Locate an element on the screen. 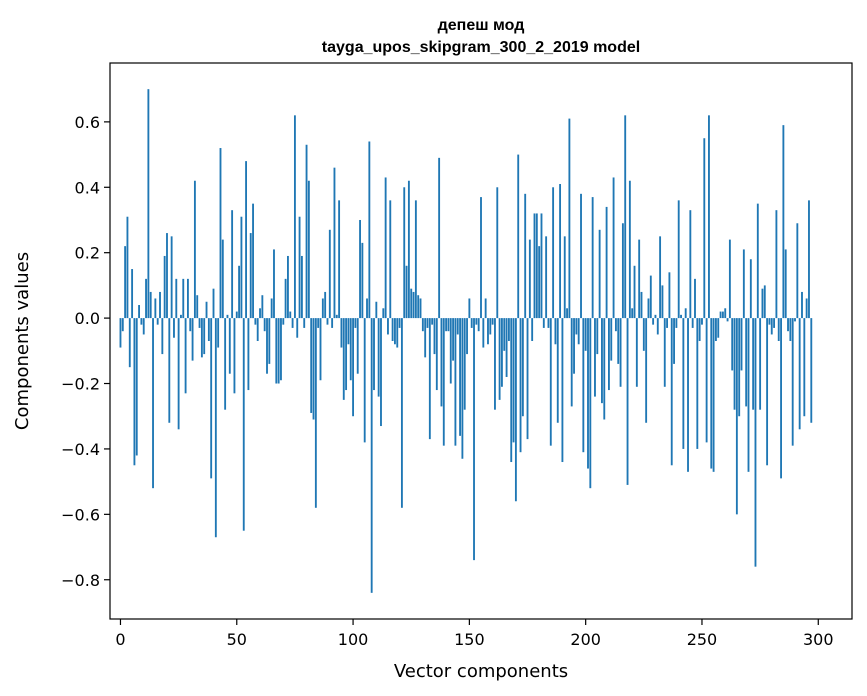  y-tick-label: 0.2 is located at coordinates (87, 253).